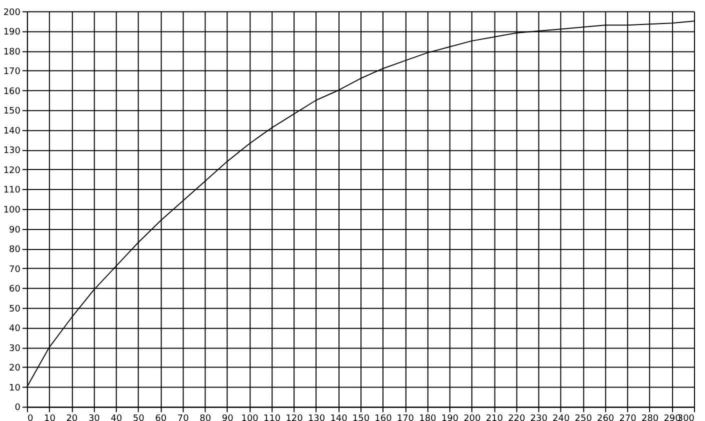  I want to click on x-tick-label: 90, so click(228, 417).